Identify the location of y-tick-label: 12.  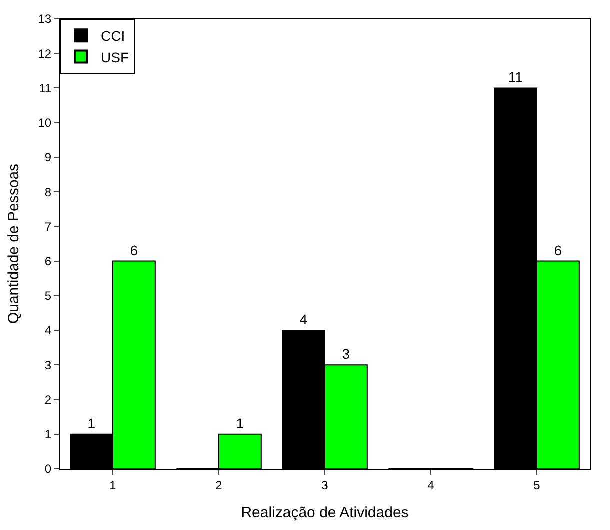
(45, 53).